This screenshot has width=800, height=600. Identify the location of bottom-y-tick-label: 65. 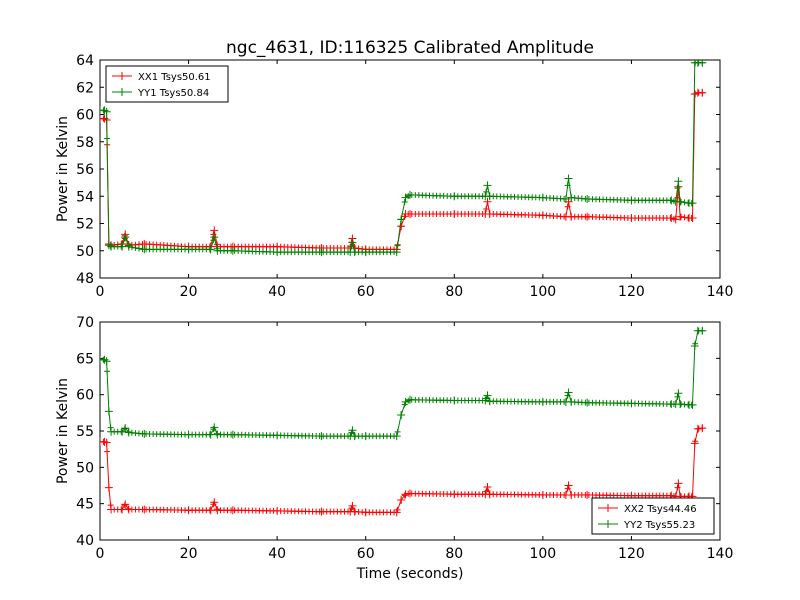
(85, 359).